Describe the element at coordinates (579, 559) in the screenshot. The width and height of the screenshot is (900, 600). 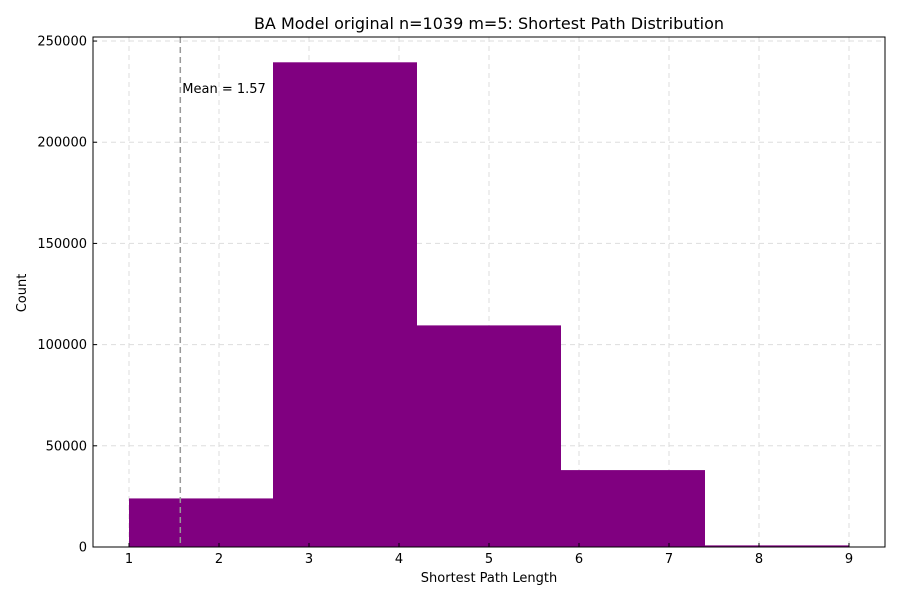
I see `x-tick-label: 6` at that location.